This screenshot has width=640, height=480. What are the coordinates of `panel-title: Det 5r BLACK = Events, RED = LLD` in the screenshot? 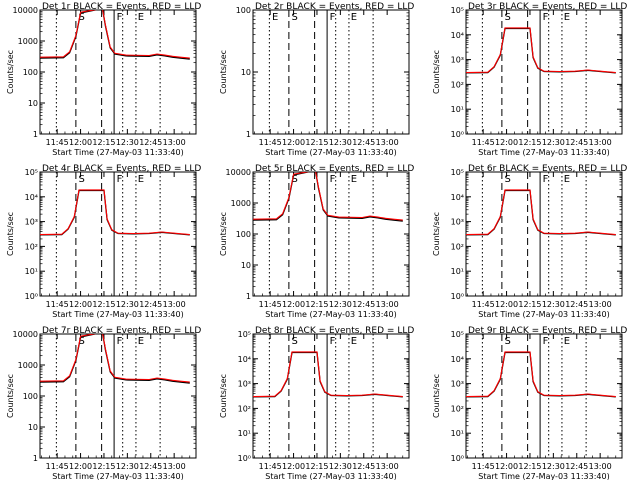 It's located at (334, 169).